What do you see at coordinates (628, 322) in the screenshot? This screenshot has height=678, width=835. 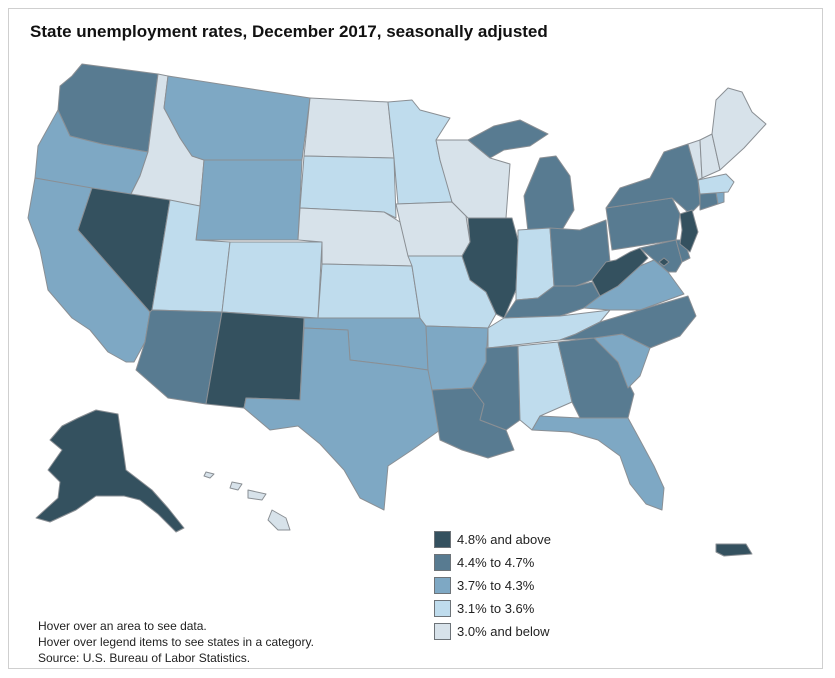 I see `state-north-carolina` at bounding box center [628, 322].